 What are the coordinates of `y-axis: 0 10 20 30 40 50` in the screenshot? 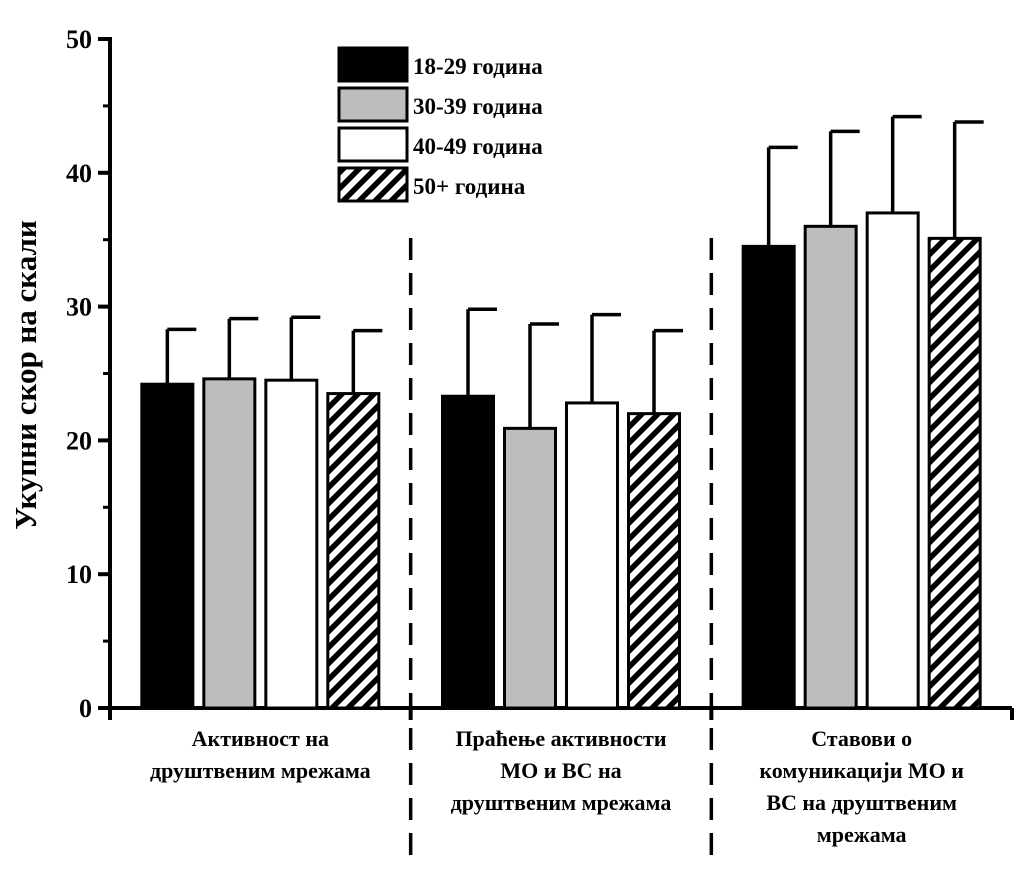 It's located at (89, 374).